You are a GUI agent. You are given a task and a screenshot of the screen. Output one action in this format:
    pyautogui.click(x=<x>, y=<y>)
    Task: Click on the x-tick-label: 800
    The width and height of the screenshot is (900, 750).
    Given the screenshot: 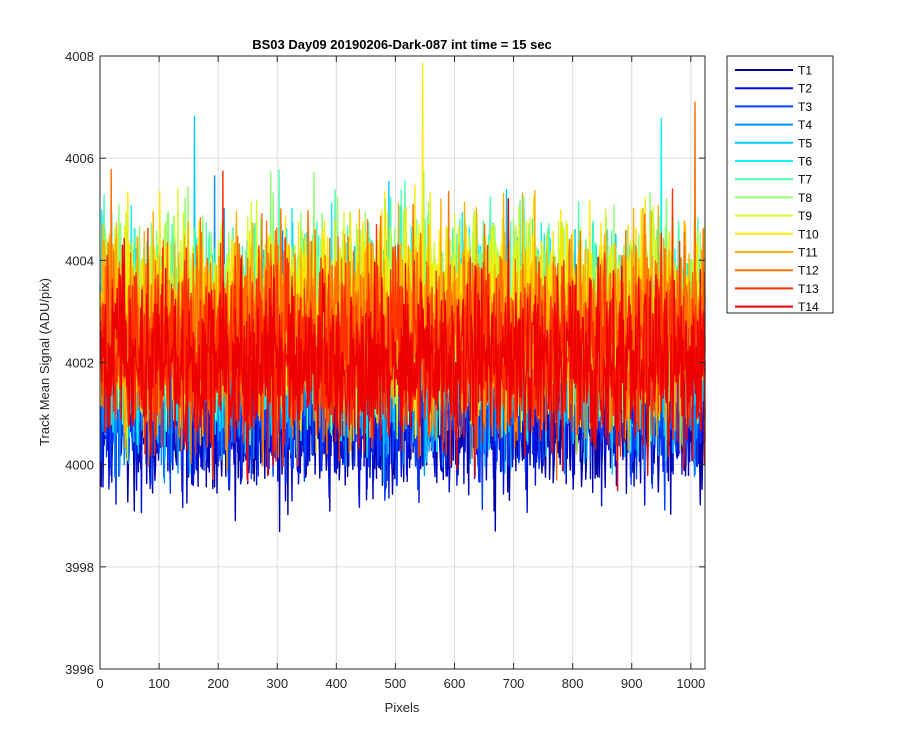 What is the action you would take?
    pyautogui.click(x=573, y=683)
    